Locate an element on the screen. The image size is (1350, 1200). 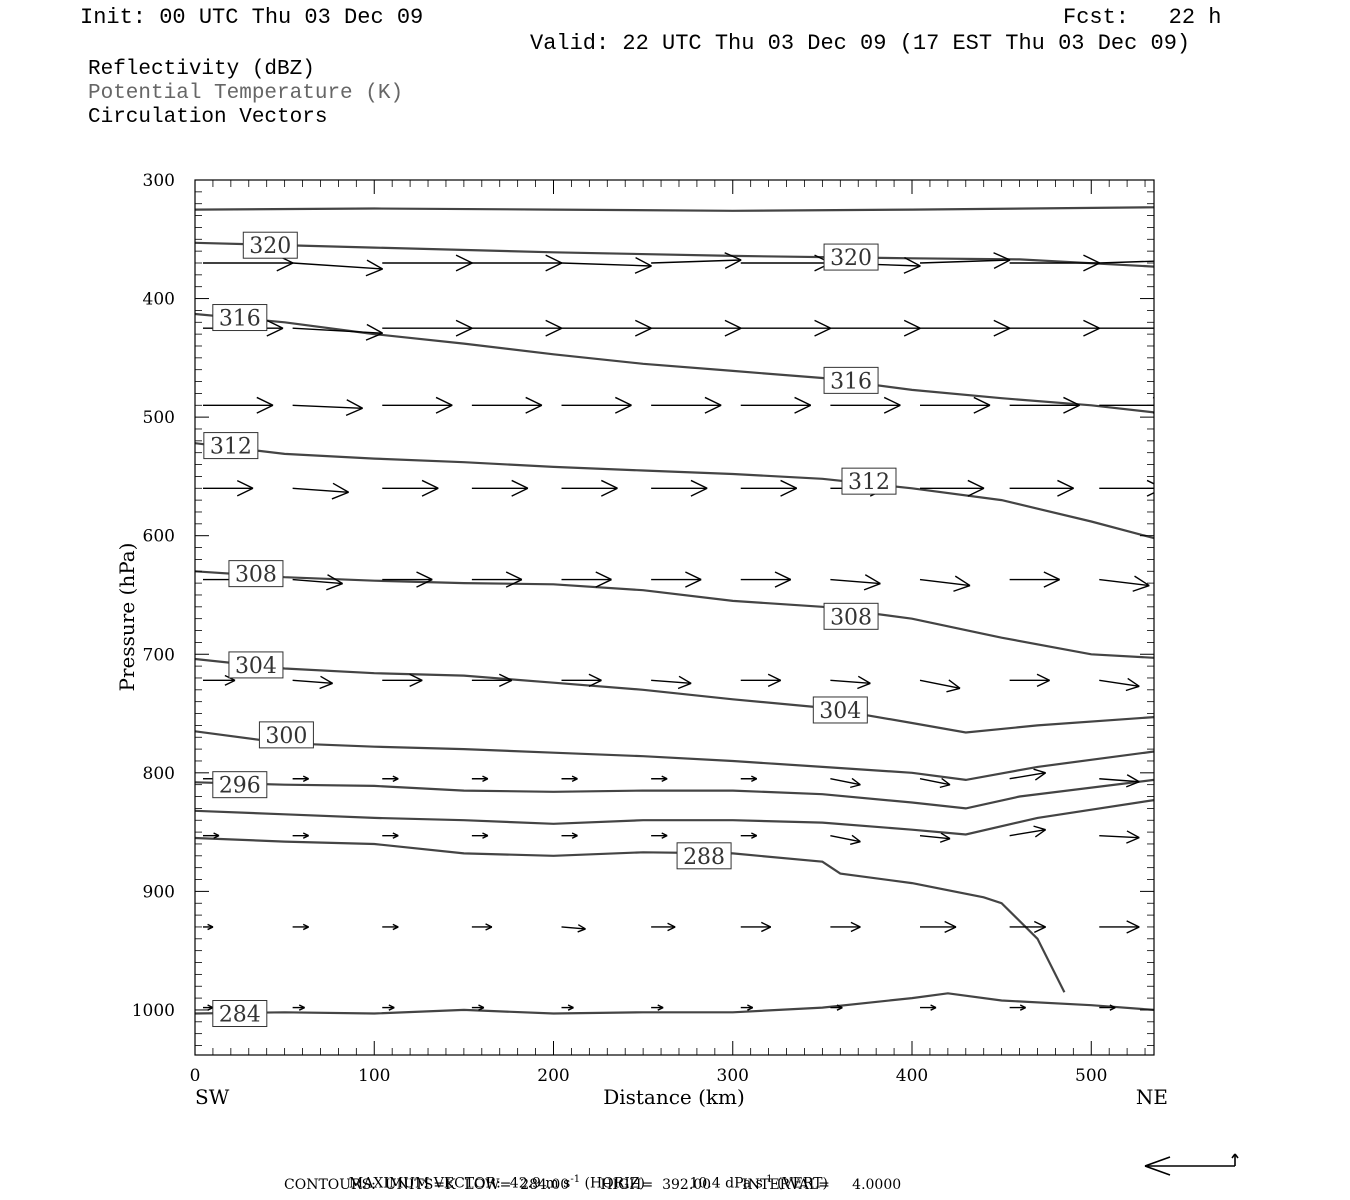
horiz-value: 42.9 m s is located at coordinates (540, 1183).